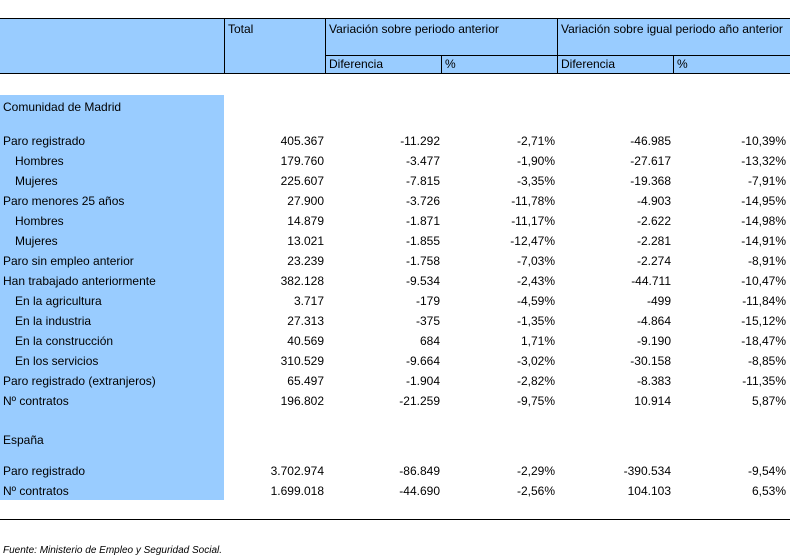 Image resolution: width=790 pixels, height=560 pixels. What do you see at coordinates (766, 261) in the screenshot?
I see `cell-p2: -8,91%` at bounding box center [766, 261].